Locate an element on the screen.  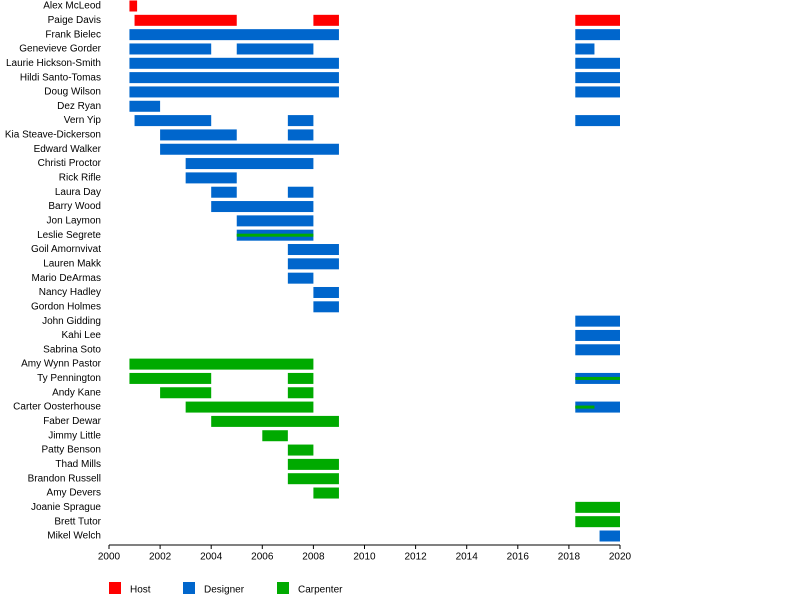
y-tick-label: Frank Bielec is located at coordinates (73, 34).